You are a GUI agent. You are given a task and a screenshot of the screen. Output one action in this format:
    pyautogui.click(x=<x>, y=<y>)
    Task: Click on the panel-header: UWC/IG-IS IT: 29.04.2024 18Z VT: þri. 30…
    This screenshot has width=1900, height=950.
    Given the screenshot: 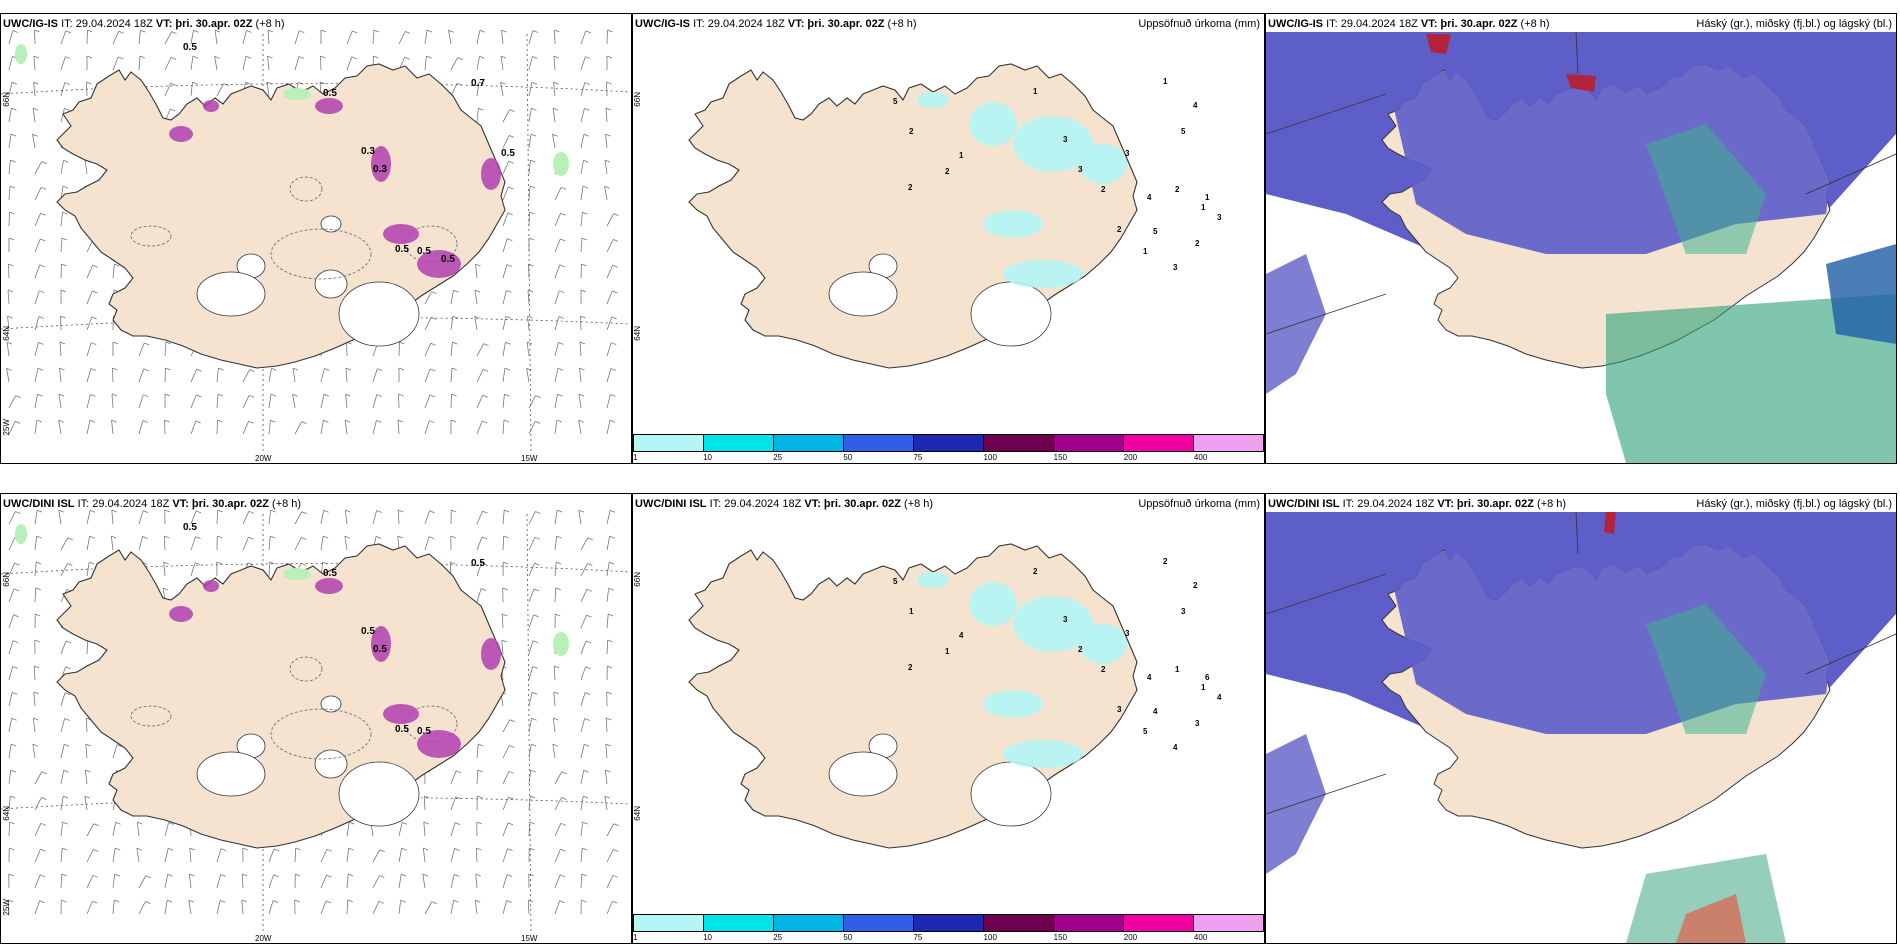 What is the action you would take?
    pyautogui.click(x=948, y=24)
    